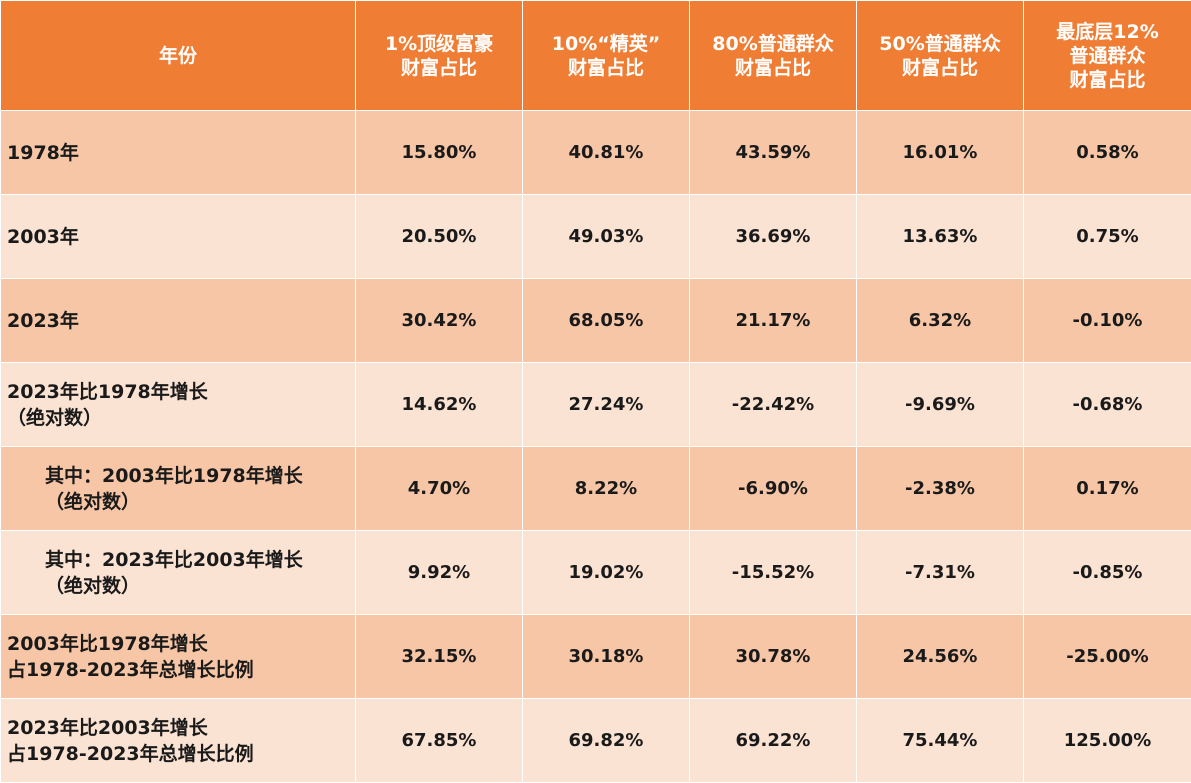  Describe the element at coordinates (1107, 404) in the screenshot. I see `table-cell: -0.68%` at that location.